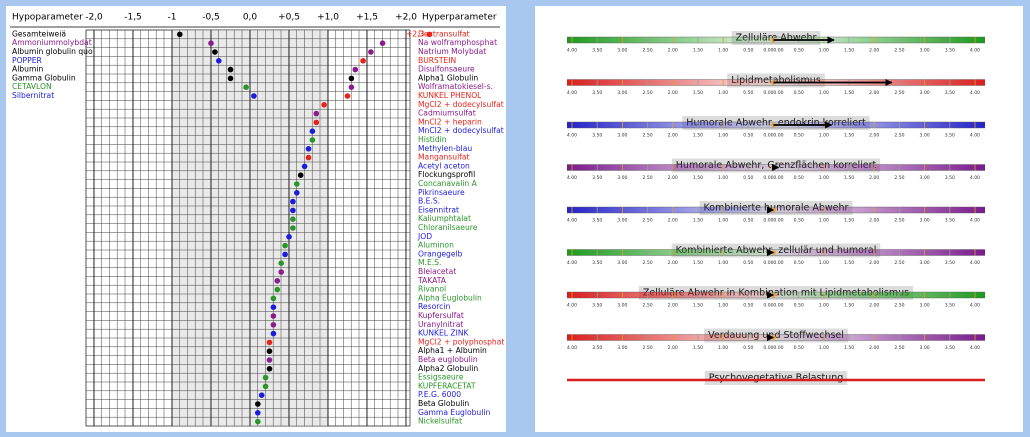  I want to click on x-tick-label: -1,5, so click(133, 18).